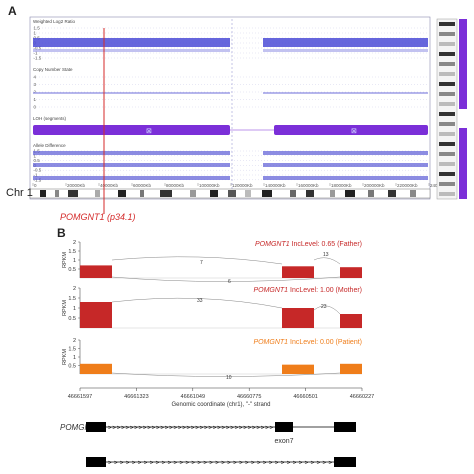  What do you see at coordinates (98, 217) in the screenshot?
I see `marker-label: POMGNT1 (p34.1)` at bounding box center [98, 217].